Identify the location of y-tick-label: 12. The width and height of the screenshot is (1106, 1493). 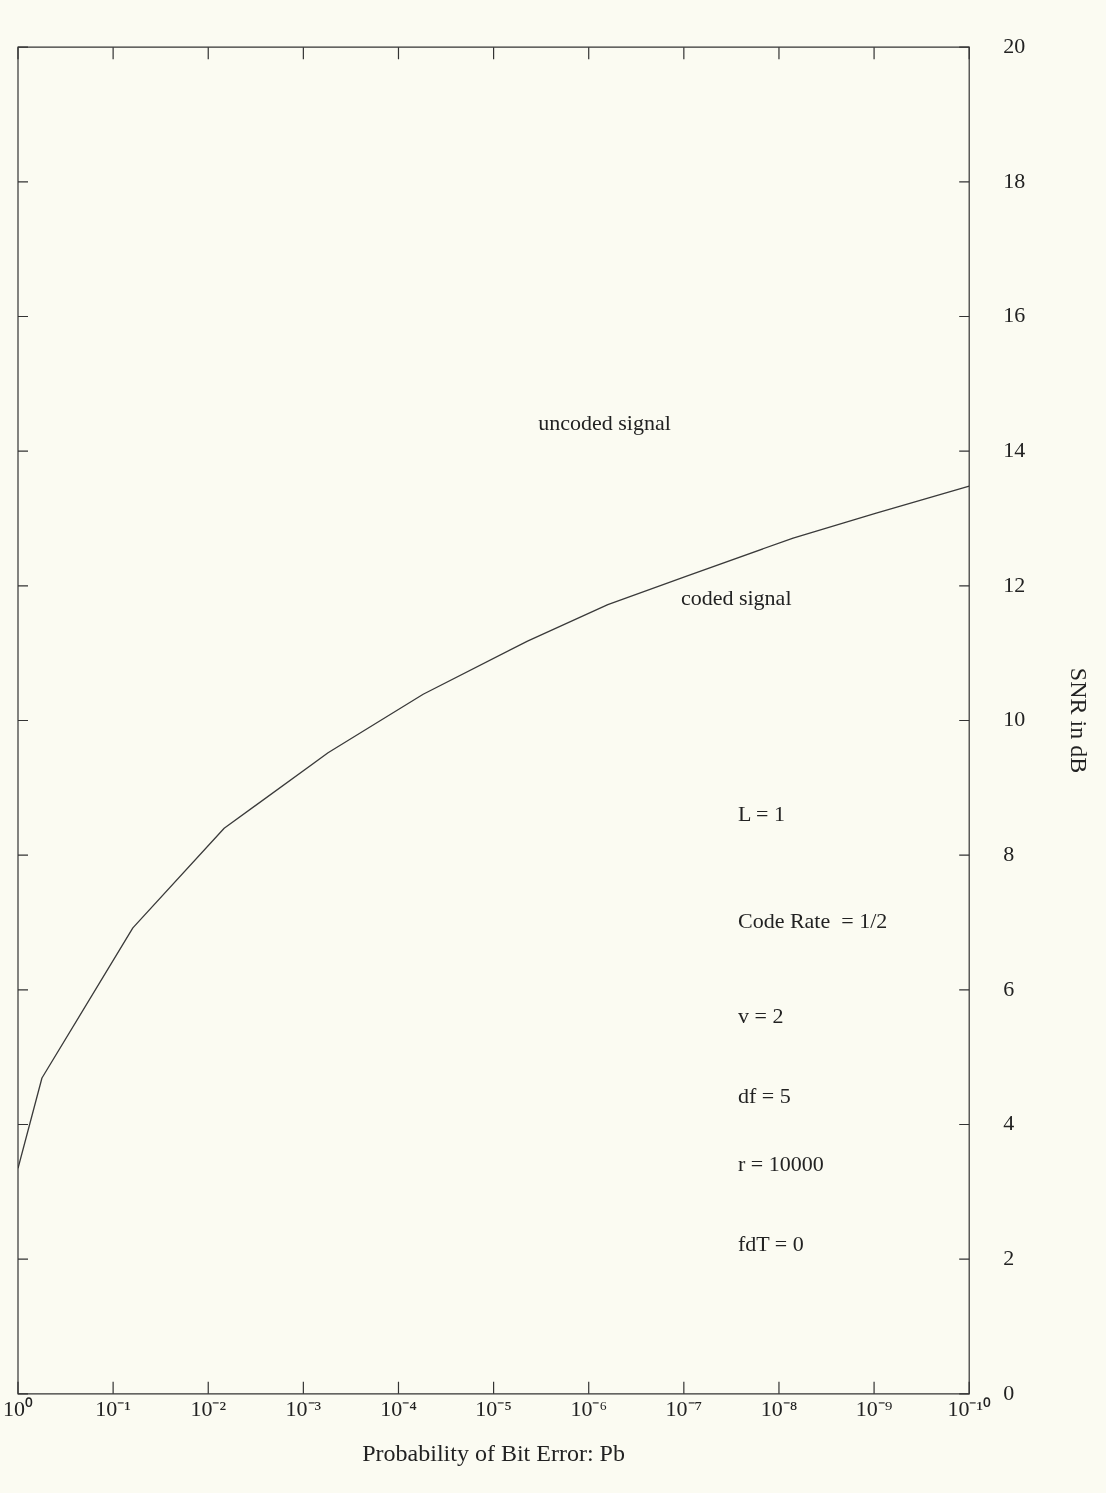
(1014, 584).